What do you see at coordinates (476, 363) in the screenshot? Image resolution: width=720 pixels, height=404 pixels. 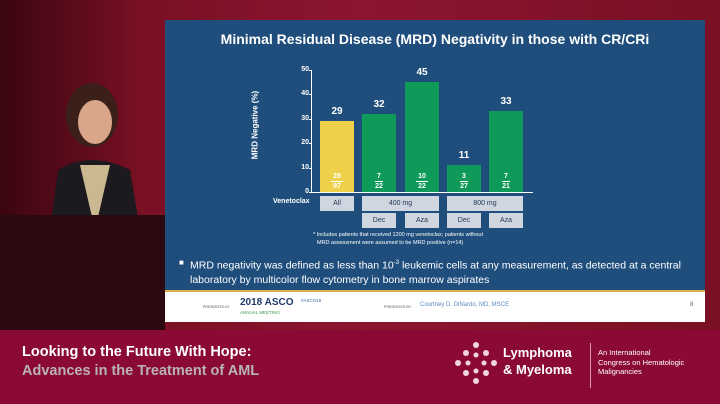 I see `lymphoma-myeloma-logo-icon` at bounding box center [476, 363].